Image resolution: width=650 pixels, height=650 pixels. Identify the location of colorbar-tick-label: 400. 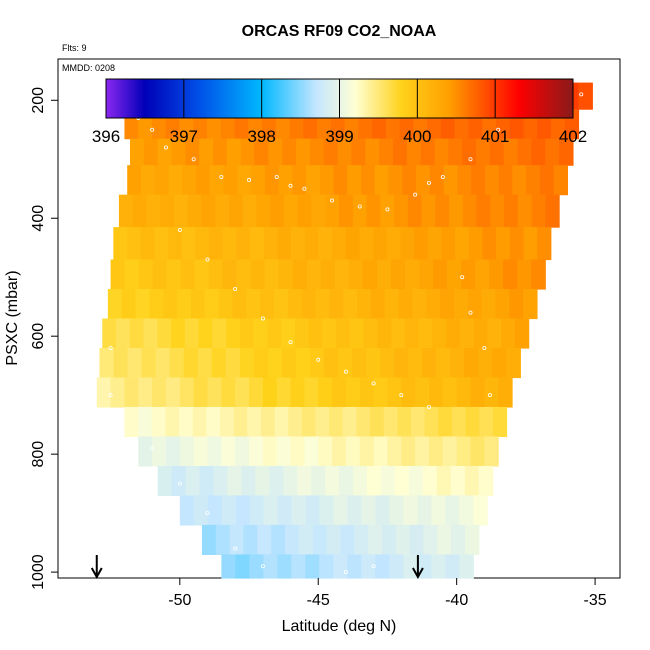
(417, 136).